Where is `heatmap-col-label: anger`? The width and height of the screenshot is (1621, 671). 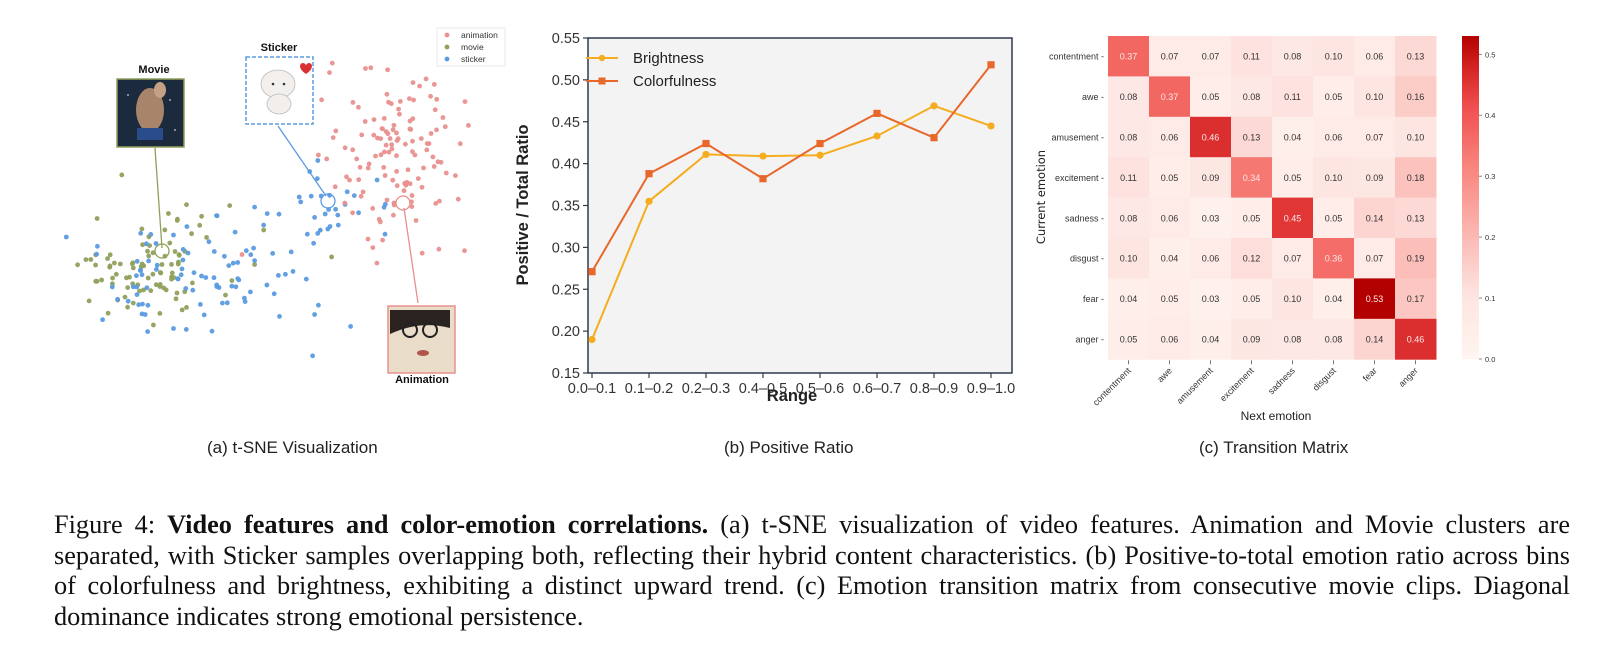
heatmap-col-label: anger is located at coordinates (1408, 377).